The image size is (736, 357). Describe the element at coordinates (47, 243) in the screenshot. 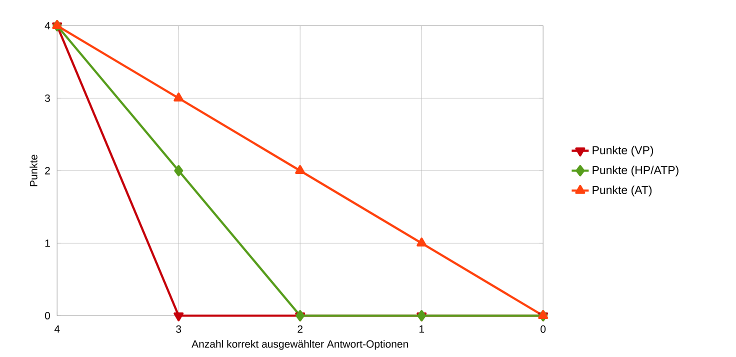

I see `y-tick-label: 1` at that location.